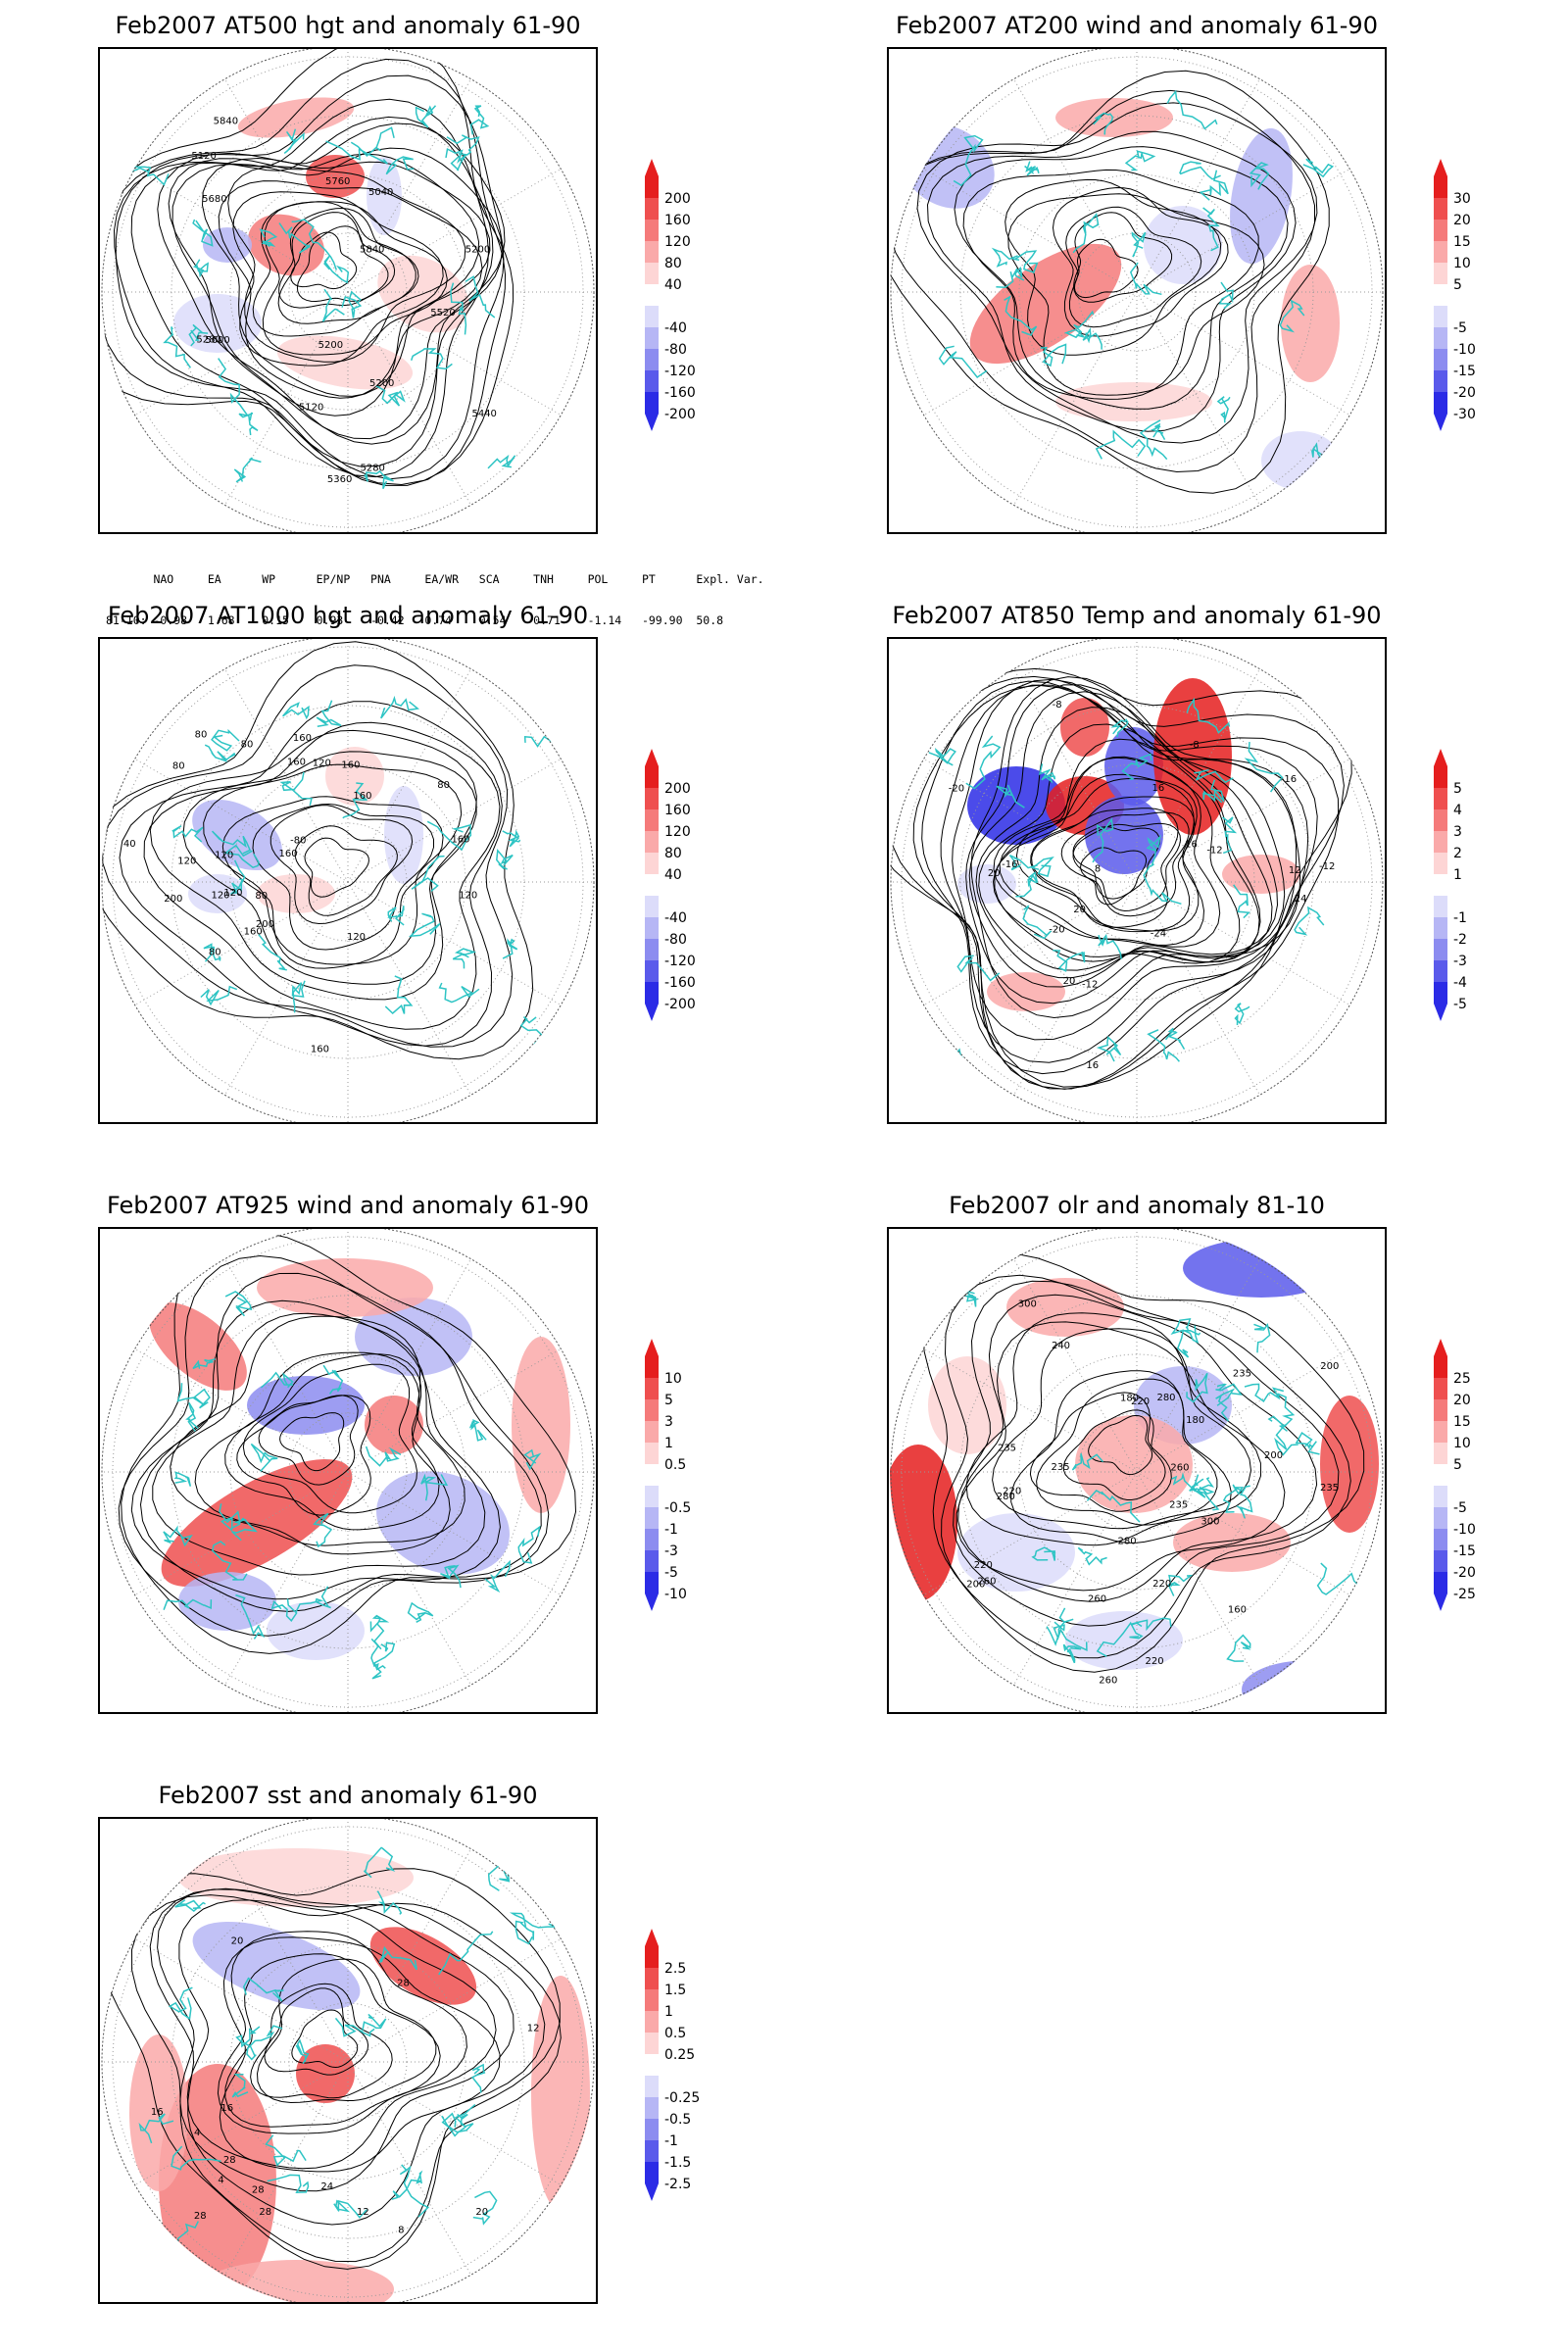  I want to click on panel-title: Feb2007 AT850 Temp and anomaly 61-90, so click(1137, 615).